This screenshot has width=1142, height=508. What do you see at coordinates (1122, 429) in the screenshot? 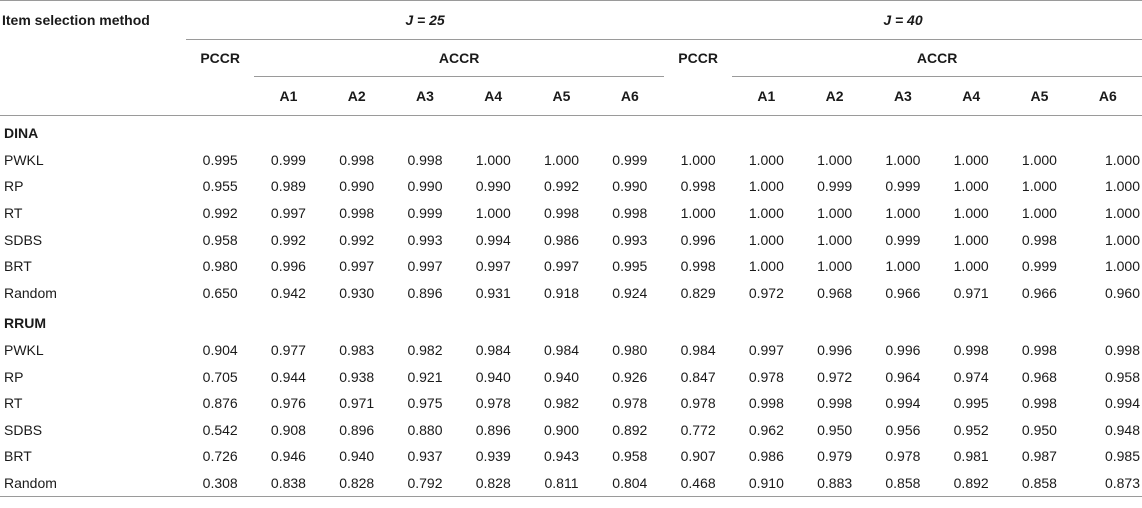
I see `value-cell: 0.948` at bounding box center [1122, 429].